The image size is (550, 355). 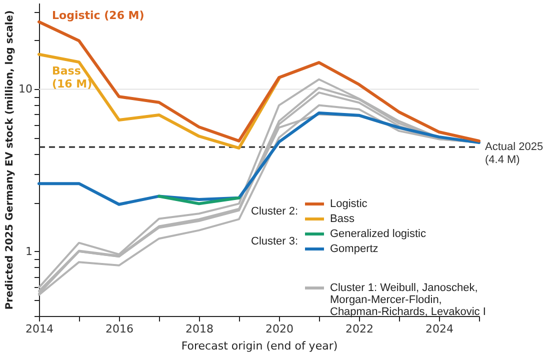 What do you see at coordinates (259, 346) in the screenshot?
I see `x-axis-title: Forecast origin (end of year)` at bounding box center [259, 346].